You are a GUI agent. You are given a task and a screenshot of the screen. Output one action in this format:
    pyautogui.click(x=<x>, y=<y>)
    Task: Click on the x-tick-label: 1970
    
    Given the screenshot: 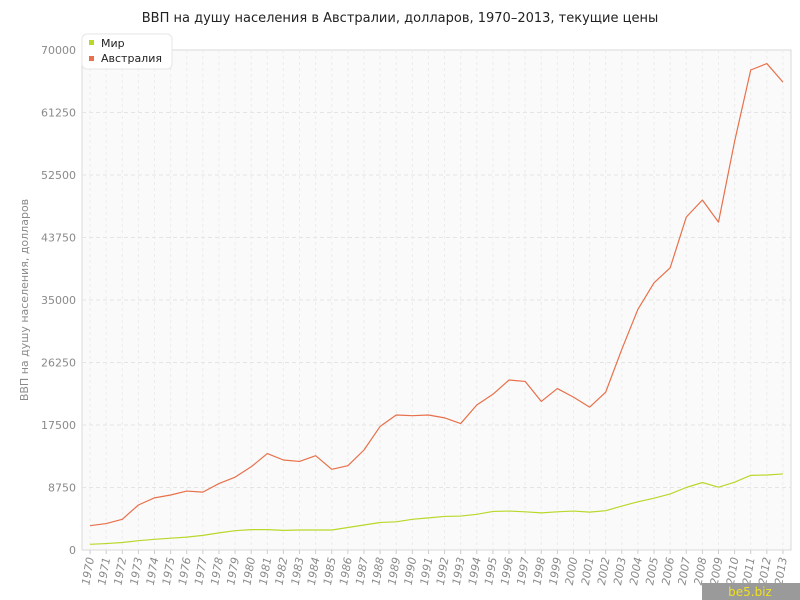 What is the action you would take?
    pyautogui.click(x=88, y=571)
    